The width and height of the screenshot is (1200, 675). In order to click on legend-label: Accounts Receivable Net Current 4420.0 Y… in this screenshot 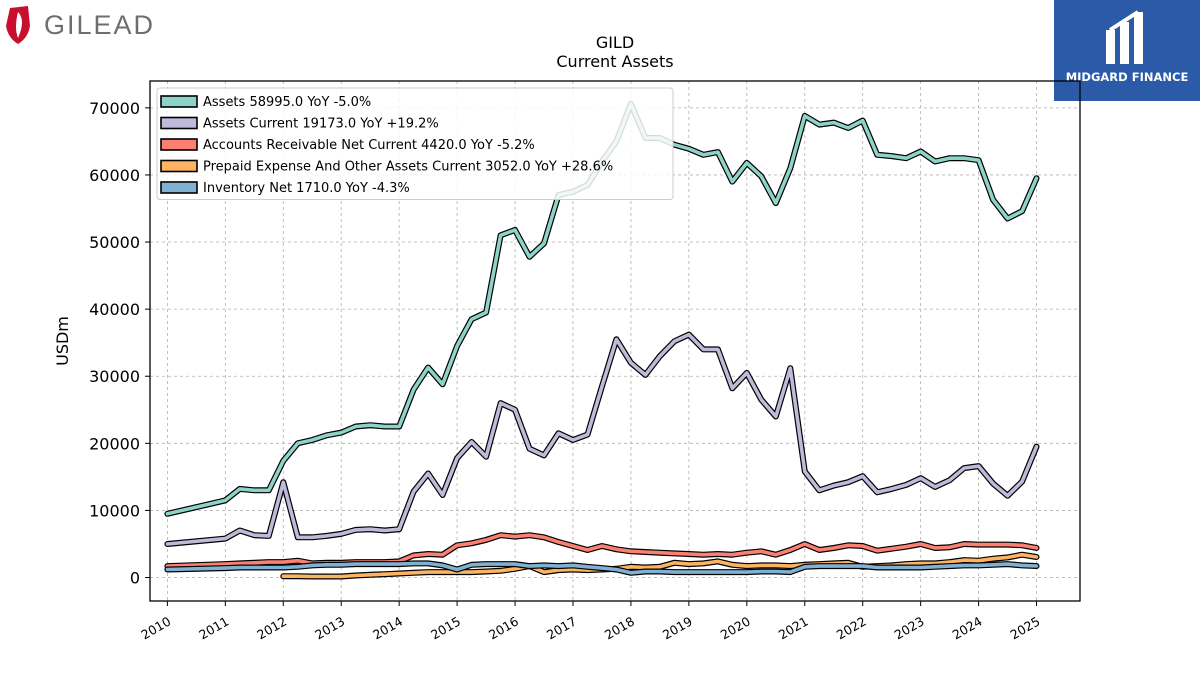, I will do `click(369, 145)`.